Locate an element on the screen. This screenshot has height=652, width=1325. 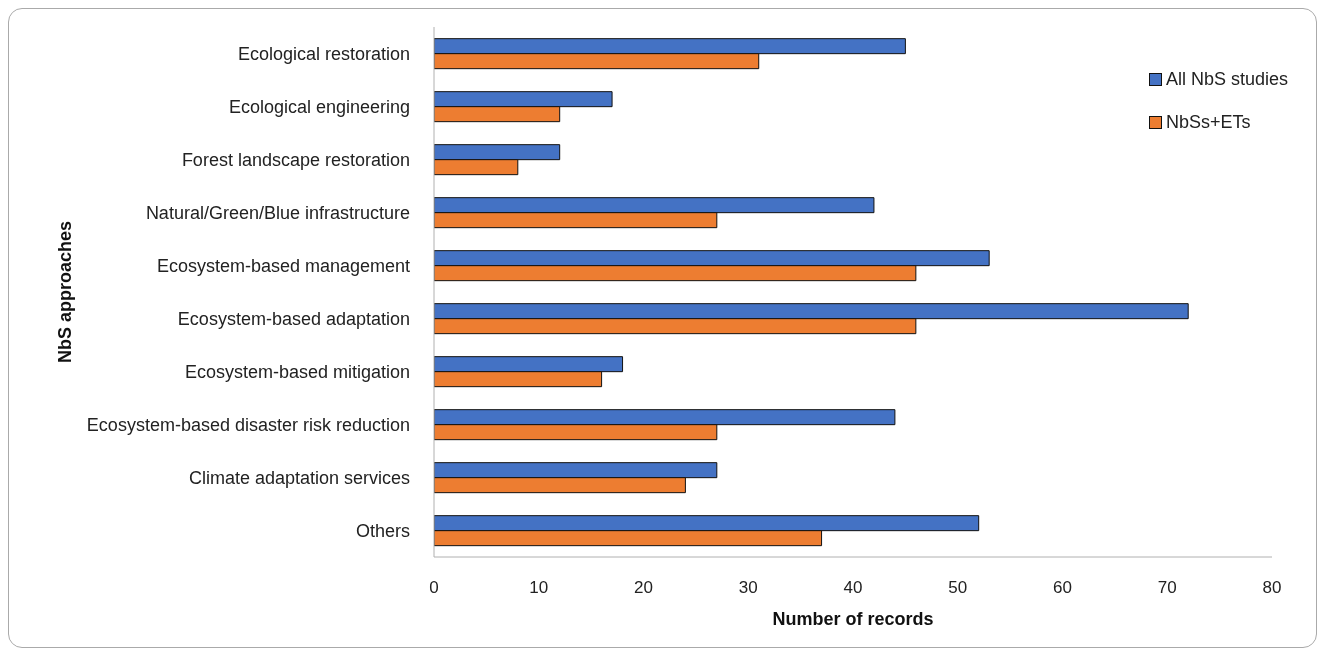
x-axis-title: Number of records is located at coordinates (853, 619).